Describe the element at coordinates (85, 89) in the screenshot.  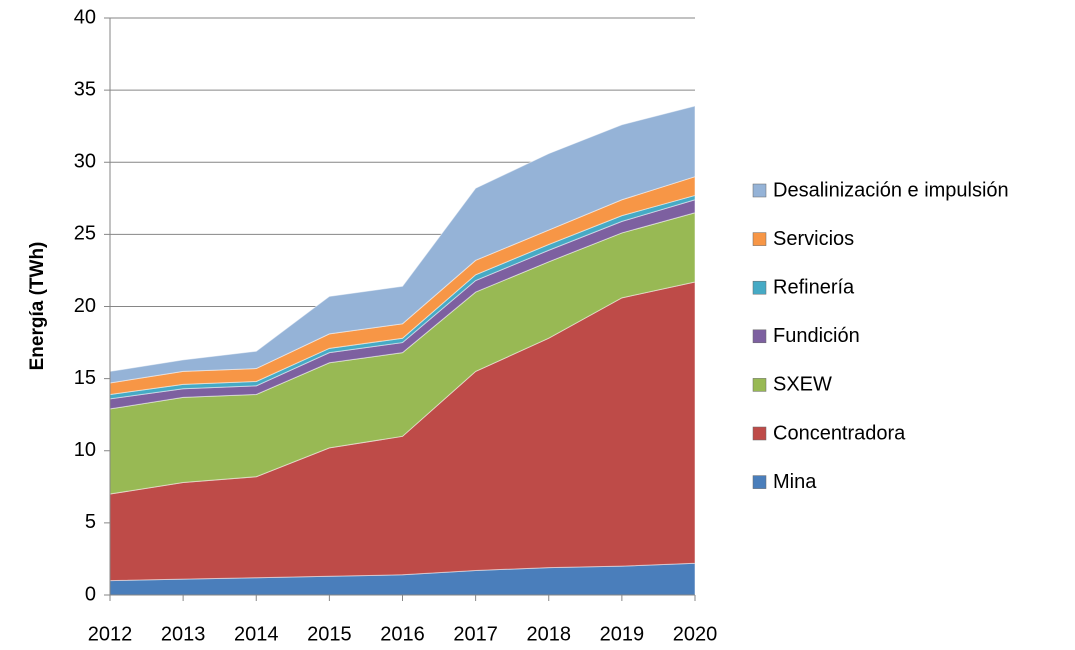
I see `y-tick-label: 35` at that location.